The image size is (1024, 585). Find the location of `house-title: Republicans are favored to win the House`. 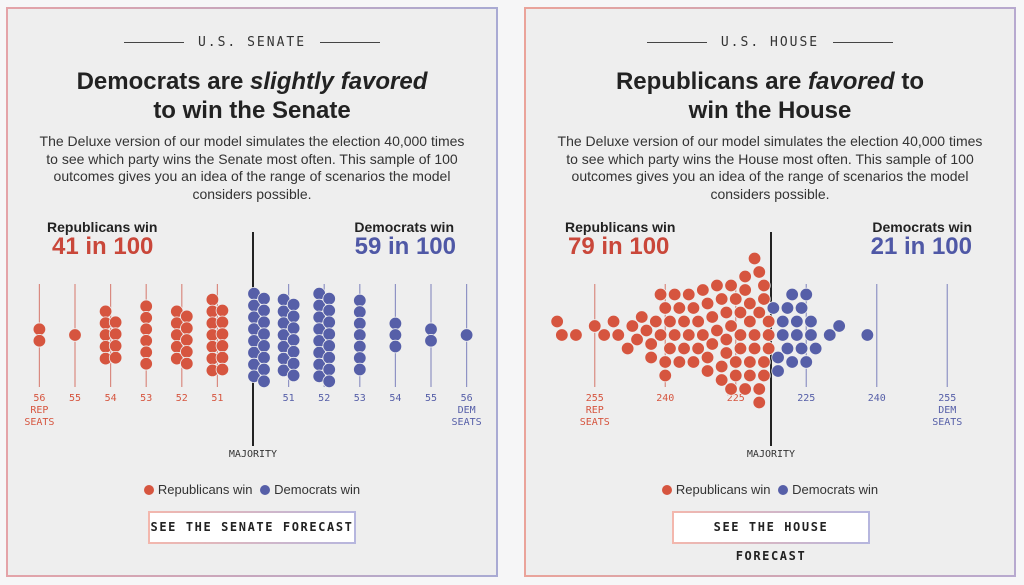

house-title: Republicans are favored to win the House is located at coordinates (770, 96).